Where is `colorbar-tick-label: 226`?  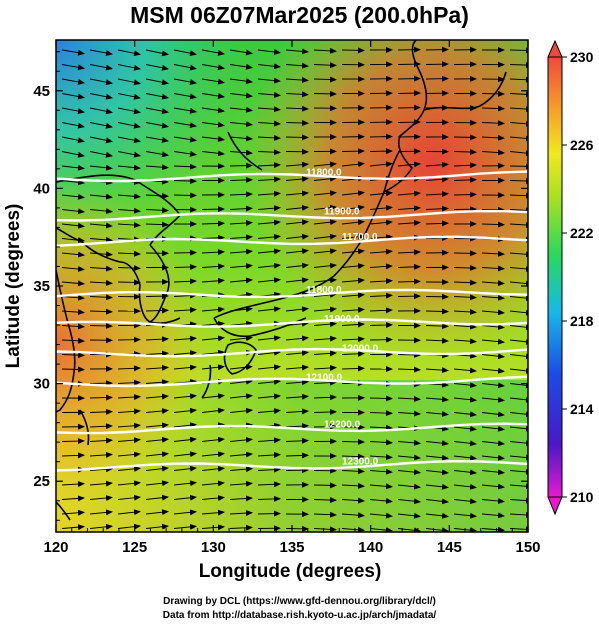
colorbar-tick-label: 226 is located at coordinates (582, 145).